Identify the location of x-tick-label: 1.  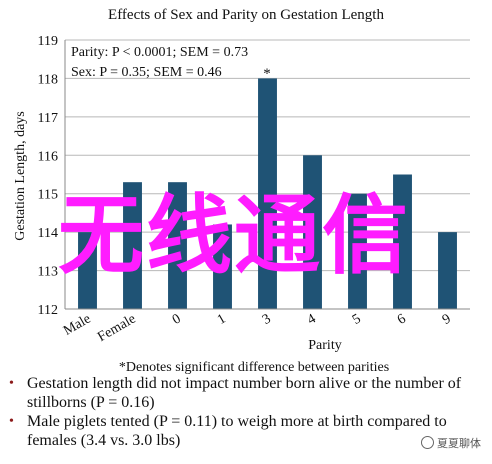
(222, 319).